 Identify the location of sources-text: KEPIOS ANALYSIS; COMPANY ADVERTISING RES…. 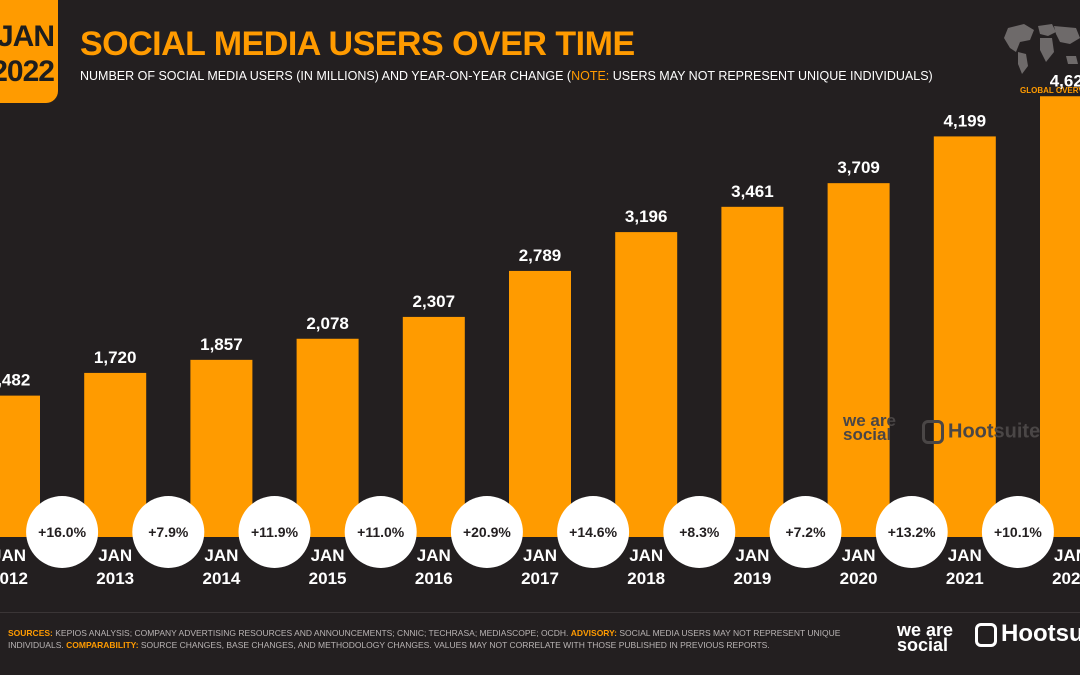
(310, 633).